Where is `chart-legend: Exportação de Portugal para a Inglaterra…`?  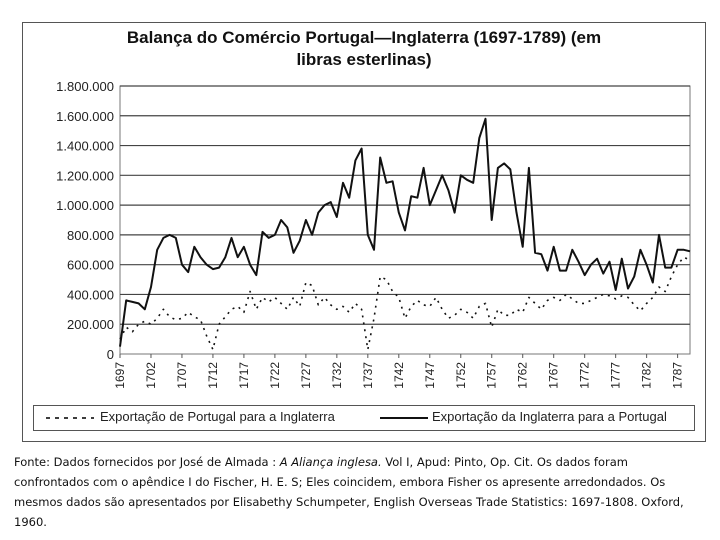
chart-legend: Exportação de Portugal para a Inglaterra… is located at coordinates (364, 418).